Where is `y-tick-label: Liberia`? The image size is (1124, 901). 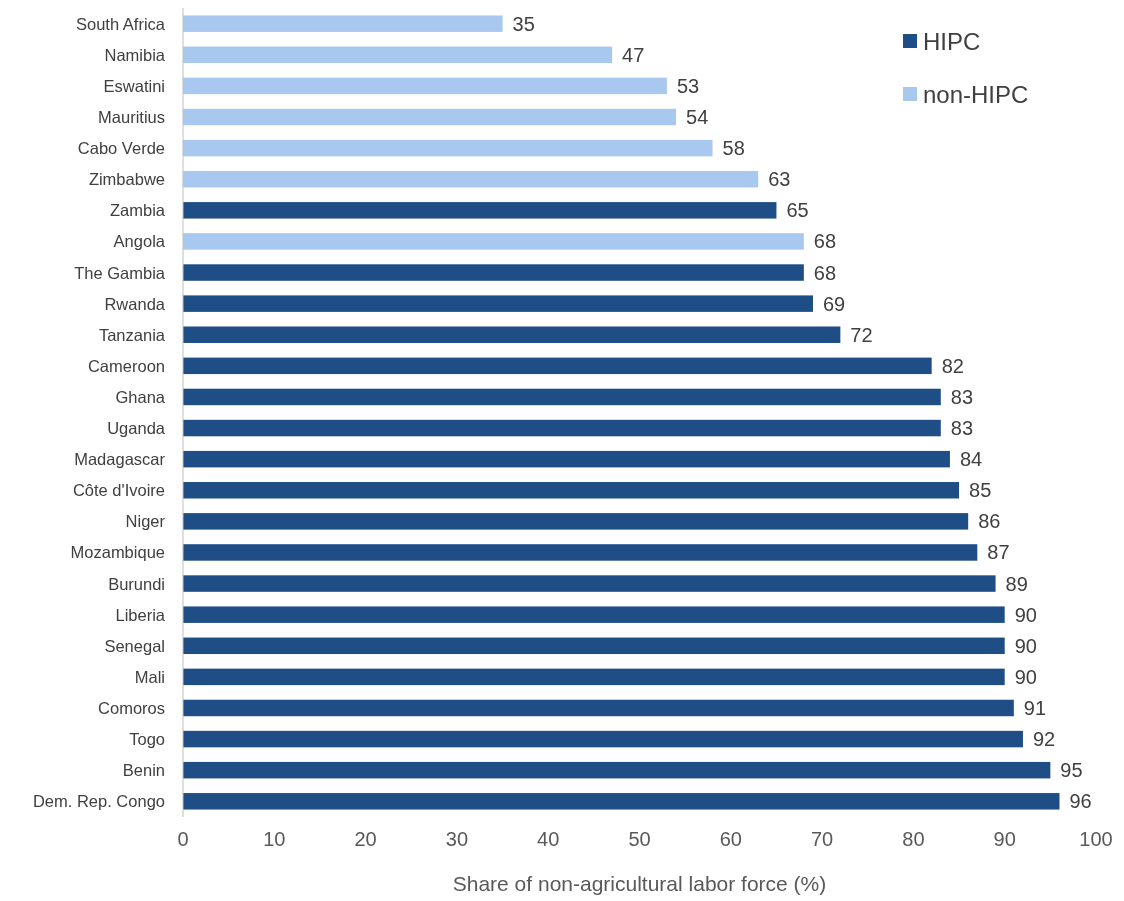 y-tick-label: Liberia is located at coordinates (140, 614).